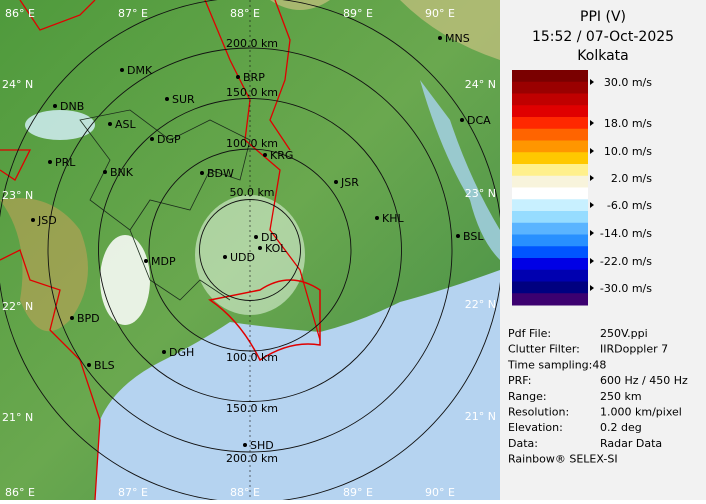 This screenshot has width=706, height=504. What do you see at coordinates (169, 139) in the screenshot?
I see `city-label: DGP` at bounding box center [169, 139].